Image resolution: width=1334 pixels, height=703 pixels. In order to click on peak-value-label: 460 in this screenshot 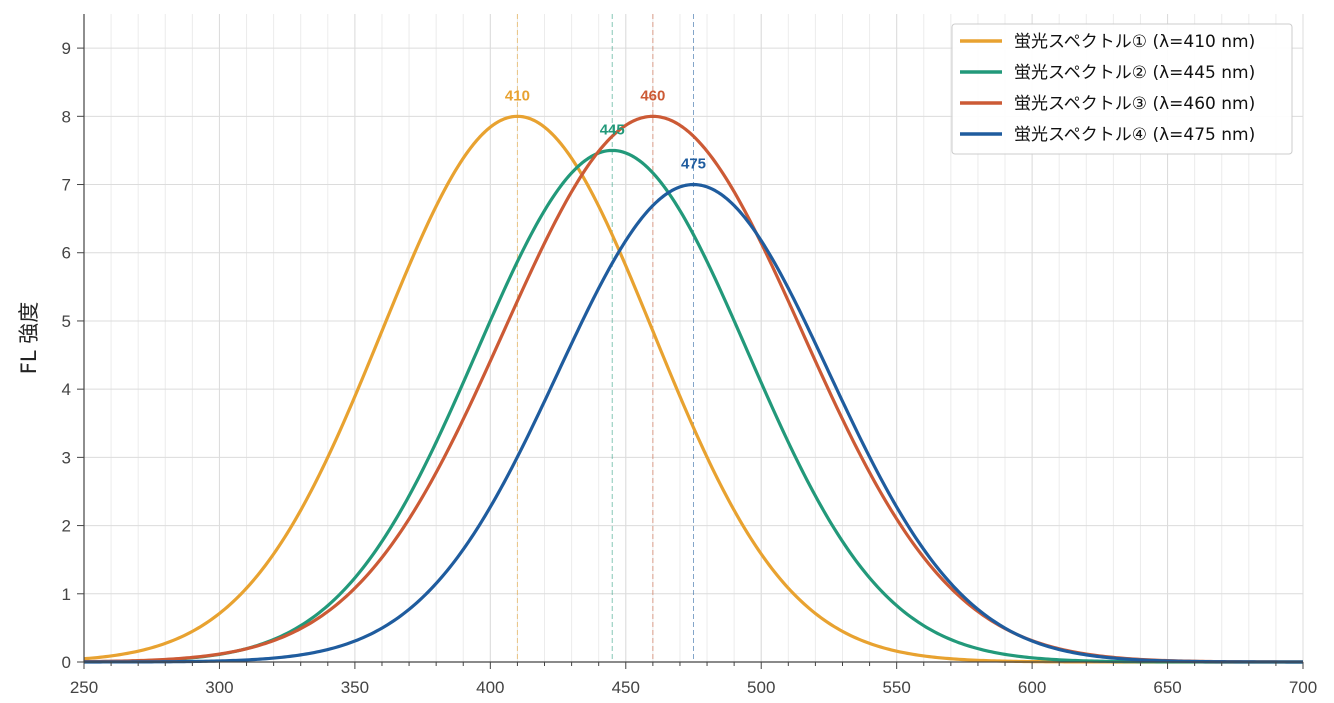, I will do `click(652, 95)`.